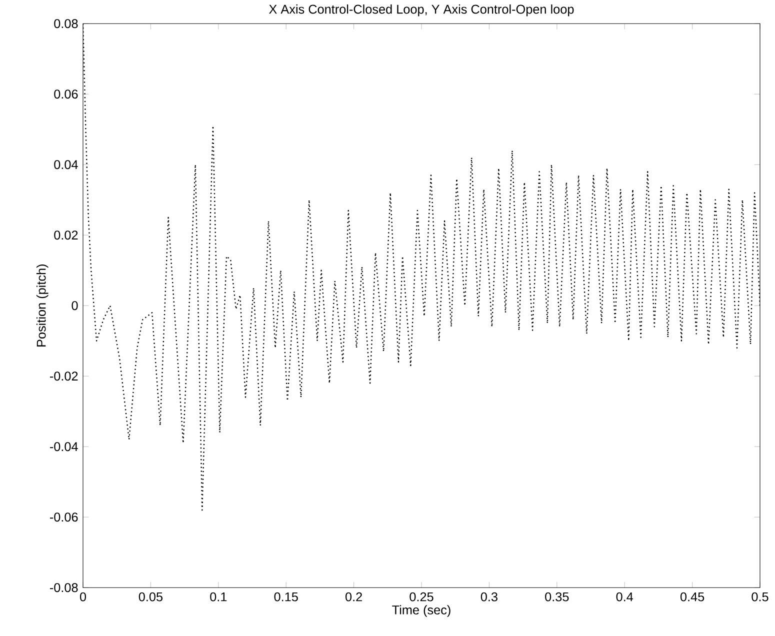  What do you see at coordinates (66, 165) in the screenshot?
I see `y-tick-label: 0.04` at bounding box center [66, 165].